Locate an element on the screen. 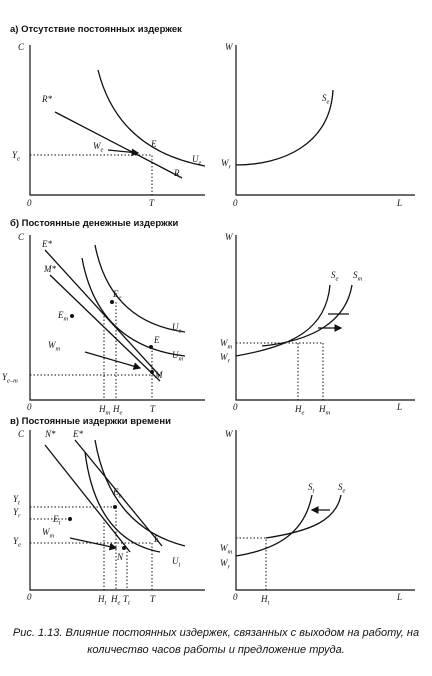 The image size is (432, 676). axis-label: Ye–m is located at coordinates (10, 378).